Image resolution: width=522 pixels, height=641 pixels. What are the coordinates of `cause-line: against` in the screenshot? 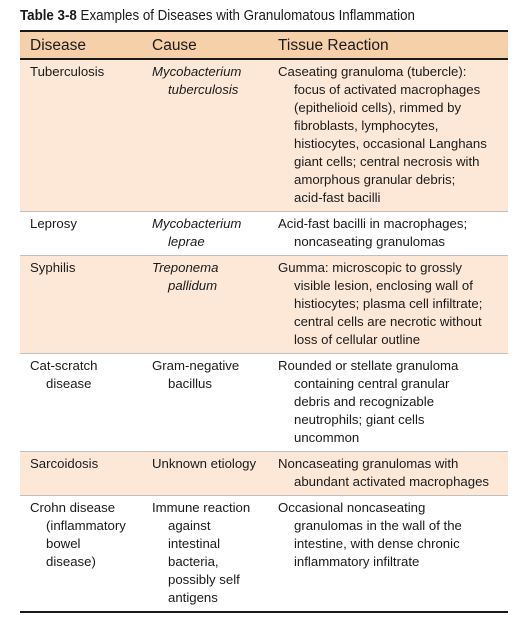 It's located at (189, 525).